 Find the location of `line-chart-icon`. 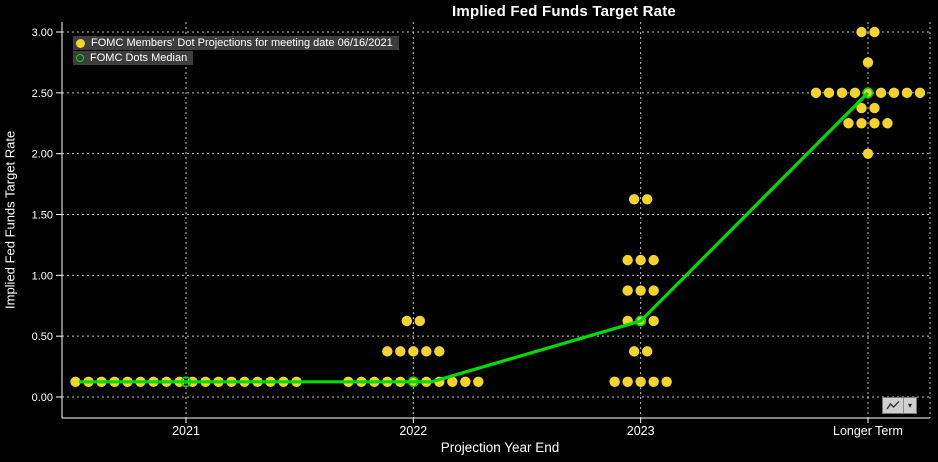

line-chart-icon is located at coordinates (893, 405).